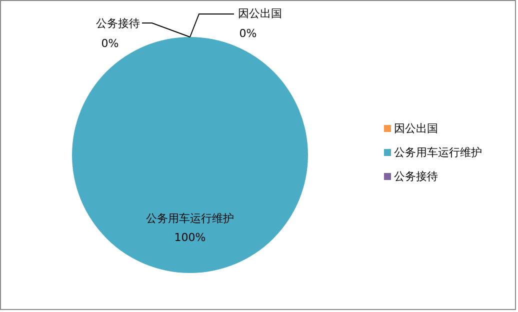 This screenshot has width=518, height=312. What do you see at coordinates (416, 128) in the screenshot?
I see `legend-label: 因公出国` at bounding box center [416, 128].